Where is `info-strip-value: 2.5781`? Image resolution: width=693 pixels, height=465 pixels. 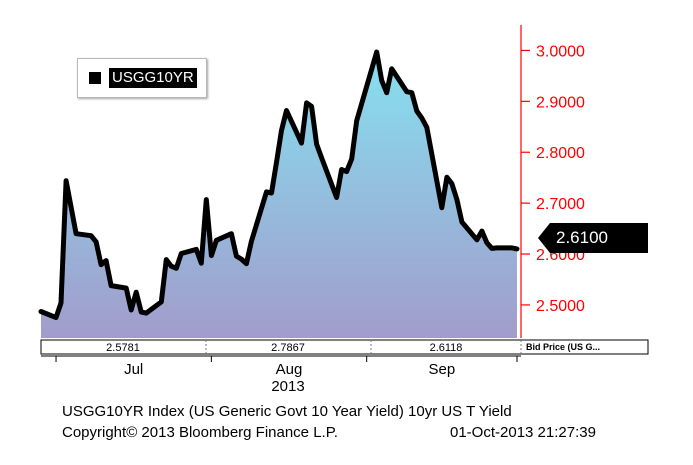 info-strip-value: 2.5781 is located at coordinates (123, 348).